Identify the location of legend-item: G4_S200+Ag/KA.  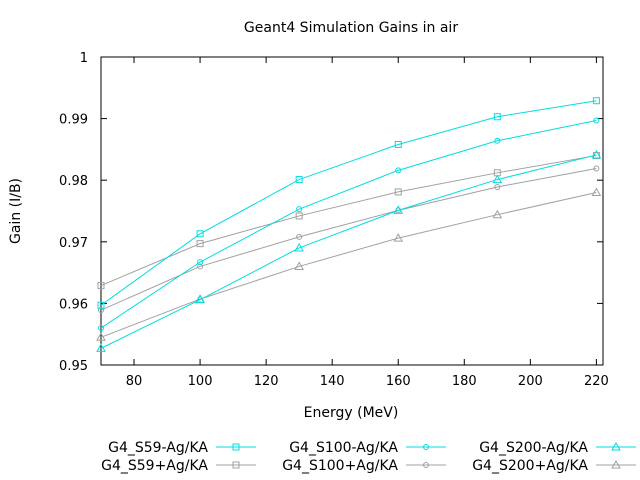
(554, 466).